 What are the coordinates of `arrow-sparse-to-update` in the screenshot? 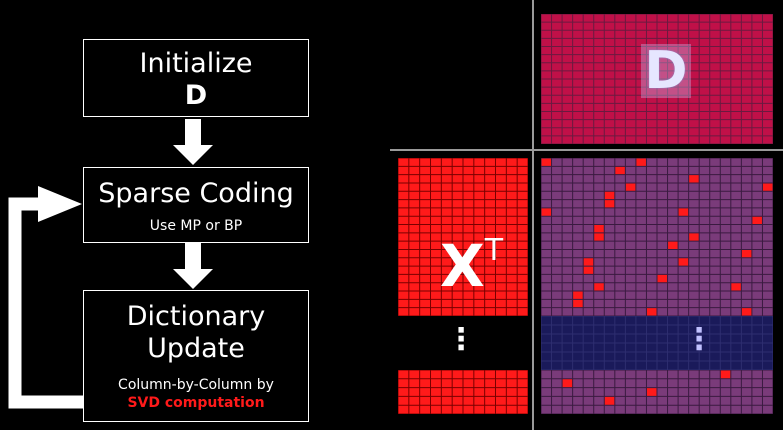 It's located at (193, 266).